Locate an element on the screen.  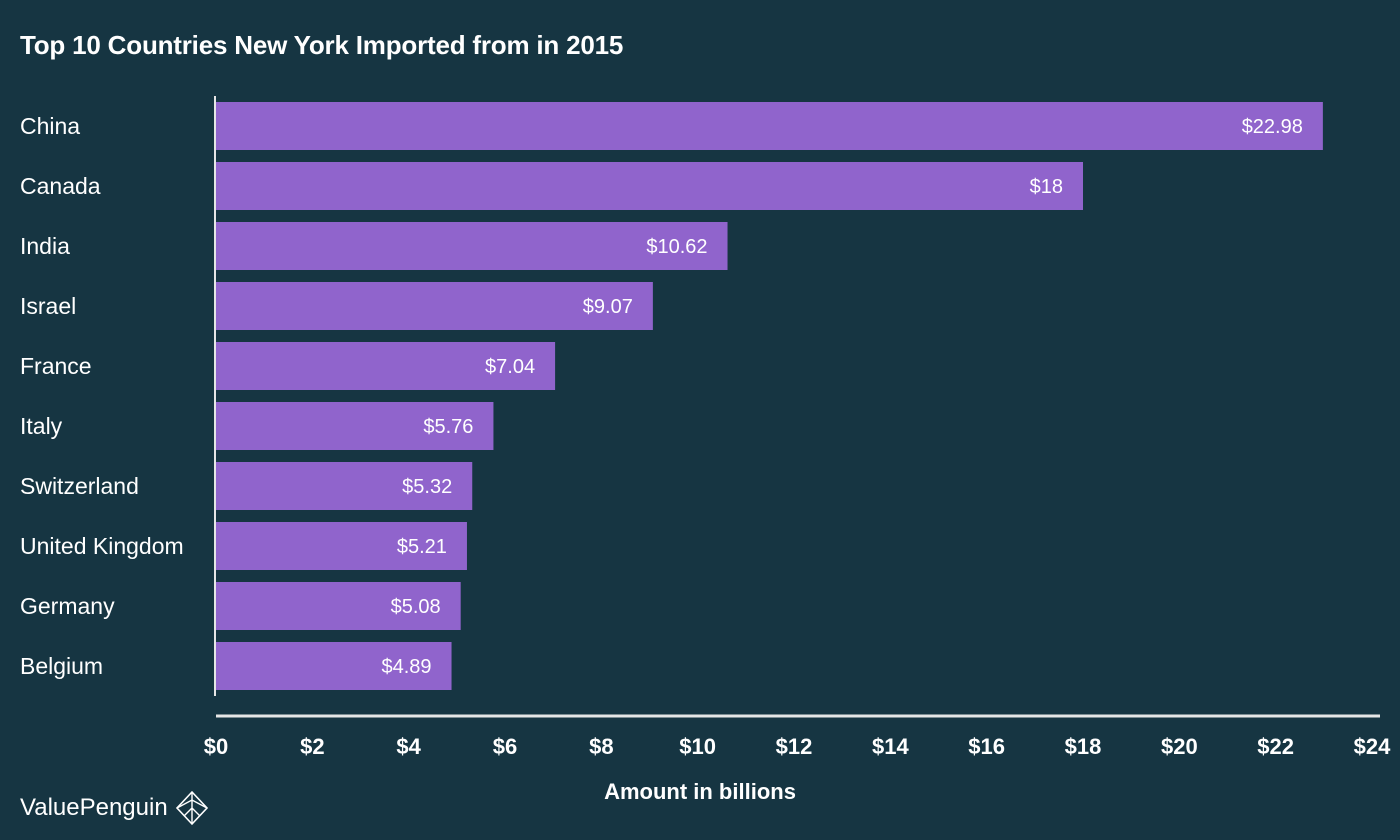
x-axis-ticks: $0 $2 $4 $6 $8 $10 $12 $14 $16 $18 $20 $22 $24 is located at coordinates (797, 746).